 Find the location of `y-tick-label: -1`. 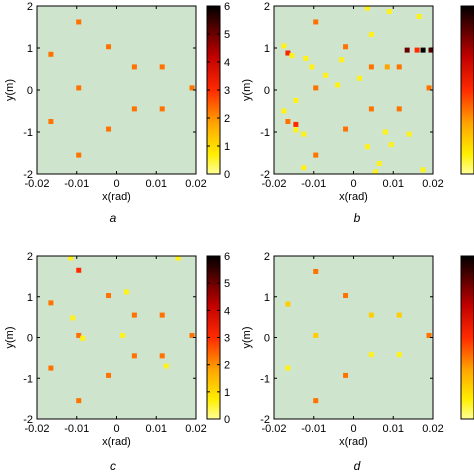

y-tick-label: -1 is located at coordinates (28, 379).